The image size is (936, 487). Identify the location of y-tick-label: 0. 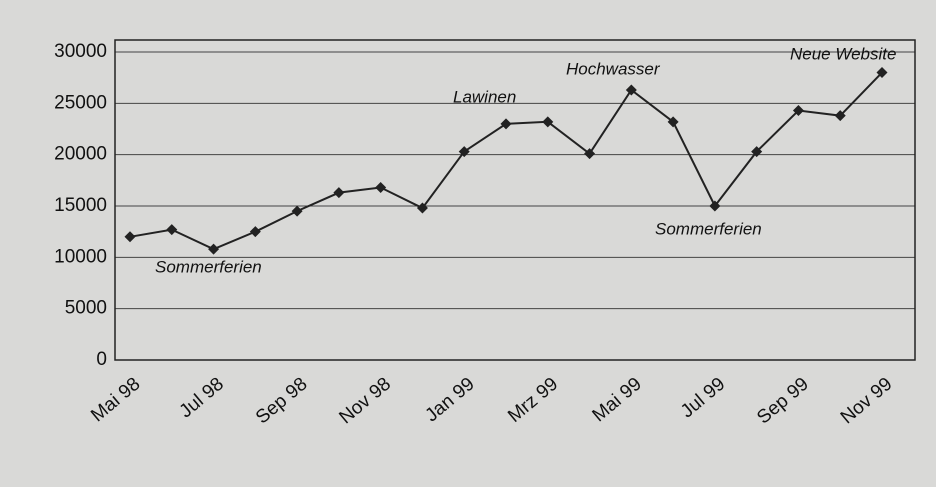
(101, 359).